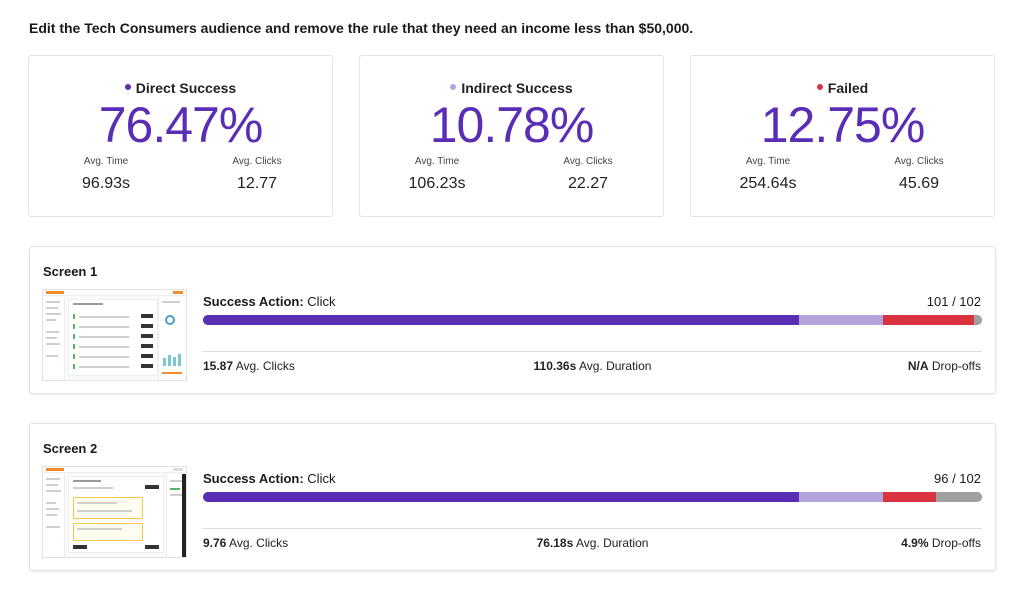 Image resolution: width=1024 pixels, height=591 pixels. Describe the element at coordinates (70, 448) in the screenshot. I see `screen-title: Screen 2` at that location.